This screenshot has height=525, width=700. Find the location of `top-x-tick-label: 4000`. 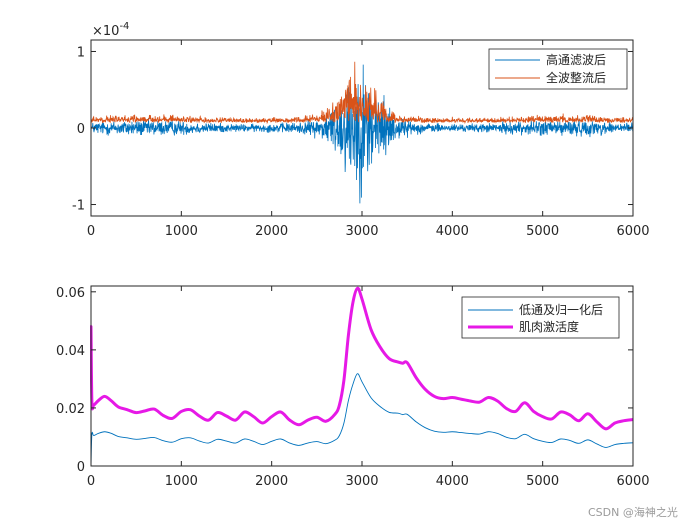

top-x-tick-label: 4000 is located at coordinates (452, 231).